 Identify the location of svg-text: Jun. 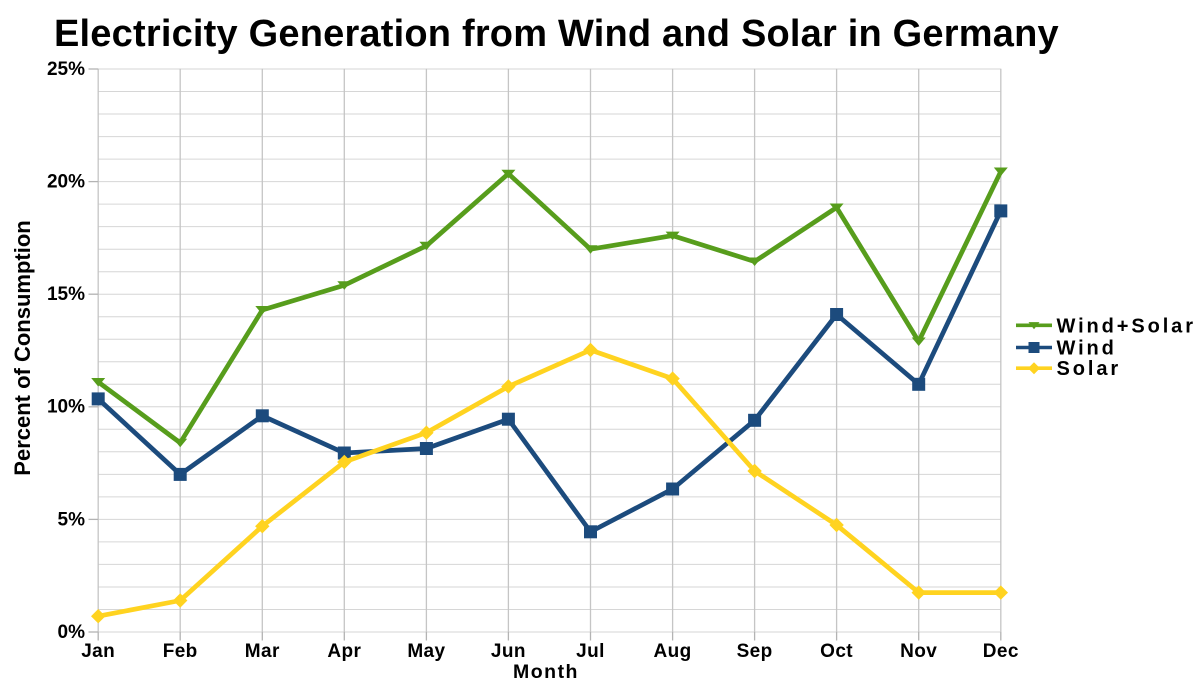
(508, 651).